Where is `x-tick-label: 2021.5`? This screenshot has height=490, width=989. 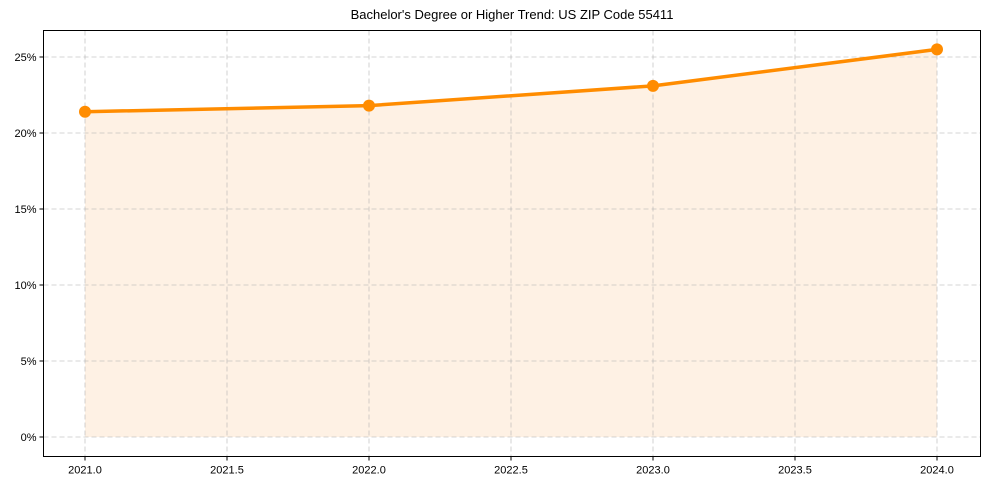
x-tick-label: 2021.5 is located at coordinates (227, 471).